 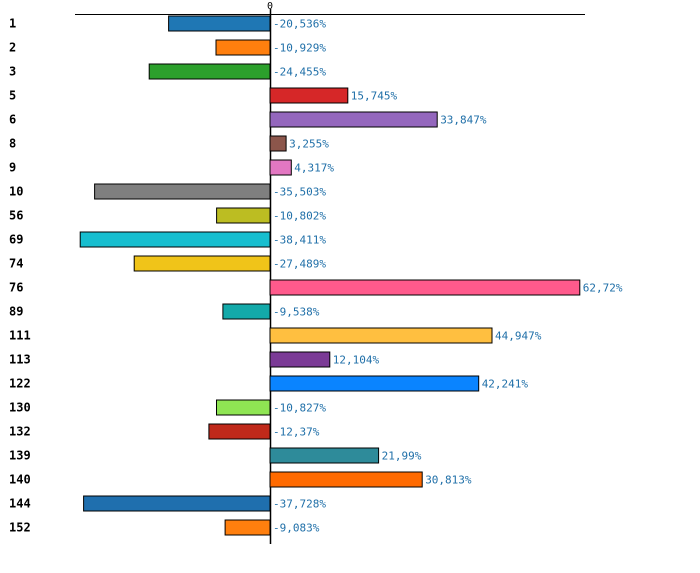 I want to click on category-label-152: 152, so click(x=20, y=528).